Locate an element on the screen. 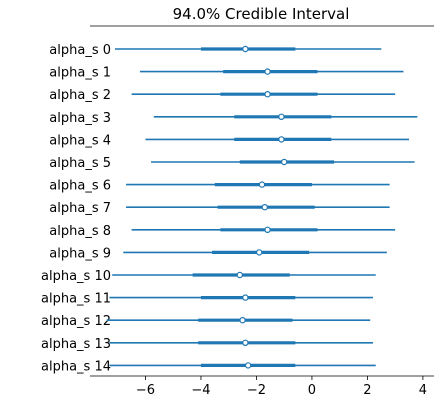 This screenshot has width=440, height=404. row-label: alpha_s 3 is located at coordinates (80, 118).